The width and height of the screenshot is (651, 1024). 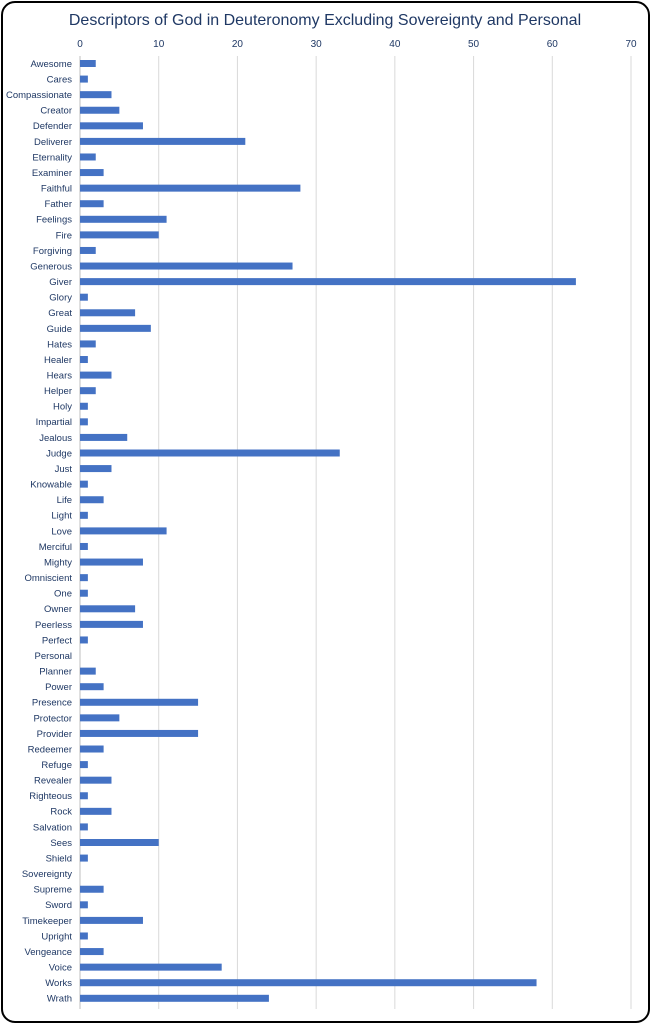 What do you see at coordinates (52, 251) in the screenshot?
I see `category-label-forgiving: Forgiving` at bounding box center [52, 251].